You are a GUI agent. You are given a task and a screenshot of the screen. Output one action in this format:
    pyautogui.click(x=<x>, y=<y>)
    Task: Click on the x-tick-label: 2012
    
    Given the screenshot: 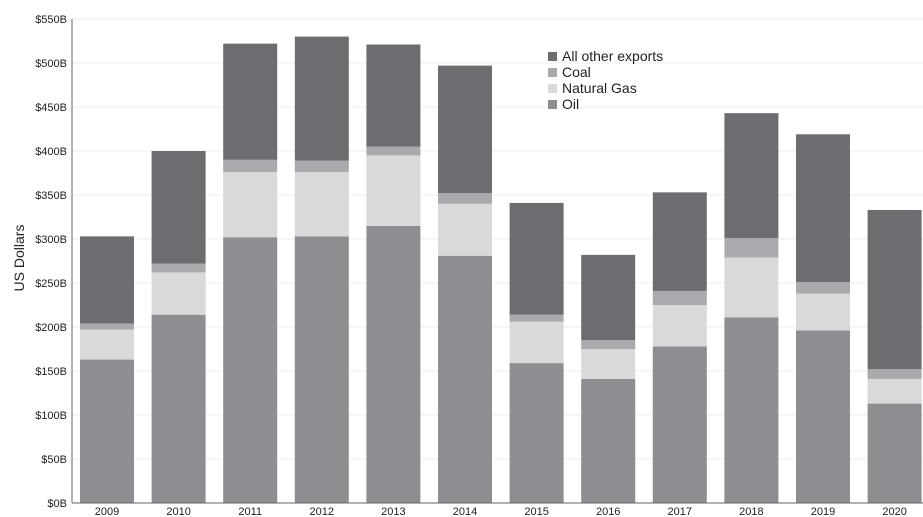 What is the action you would take?
    pyautogui.click(x=322, y=511)
    